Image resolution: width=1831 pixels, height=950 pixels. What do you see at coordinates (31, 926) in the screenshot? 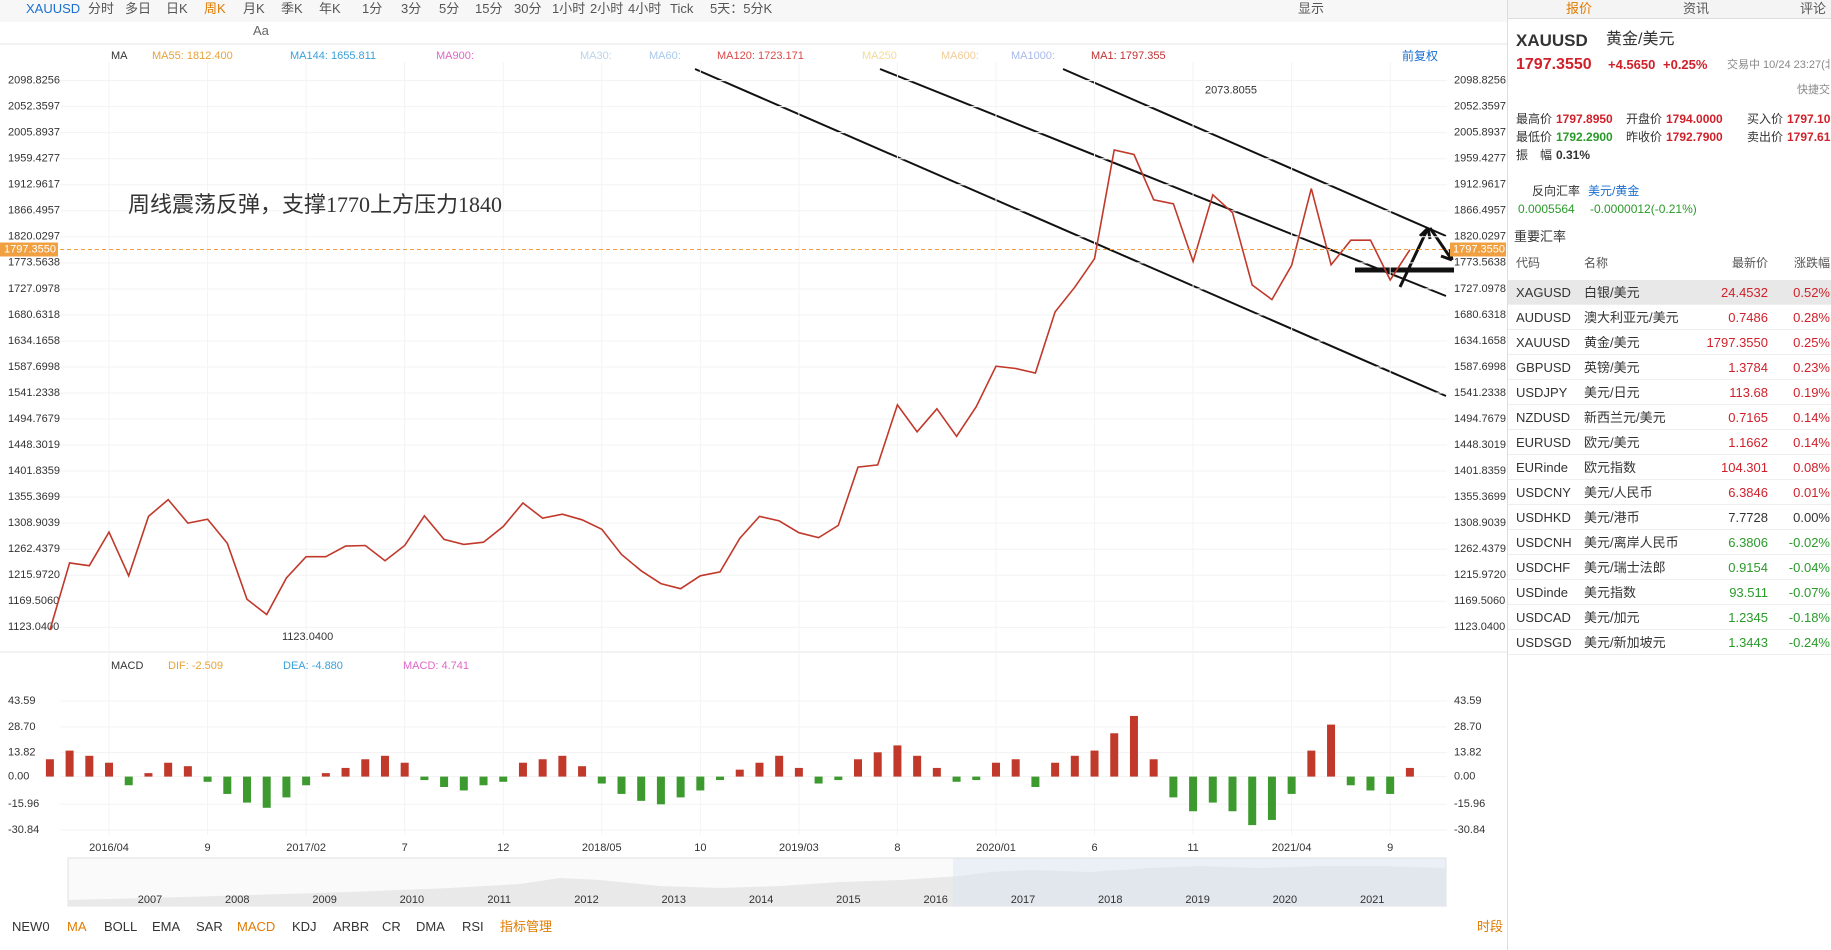
I see `indicator-button: NEW0` at bounding box center [31, 926].